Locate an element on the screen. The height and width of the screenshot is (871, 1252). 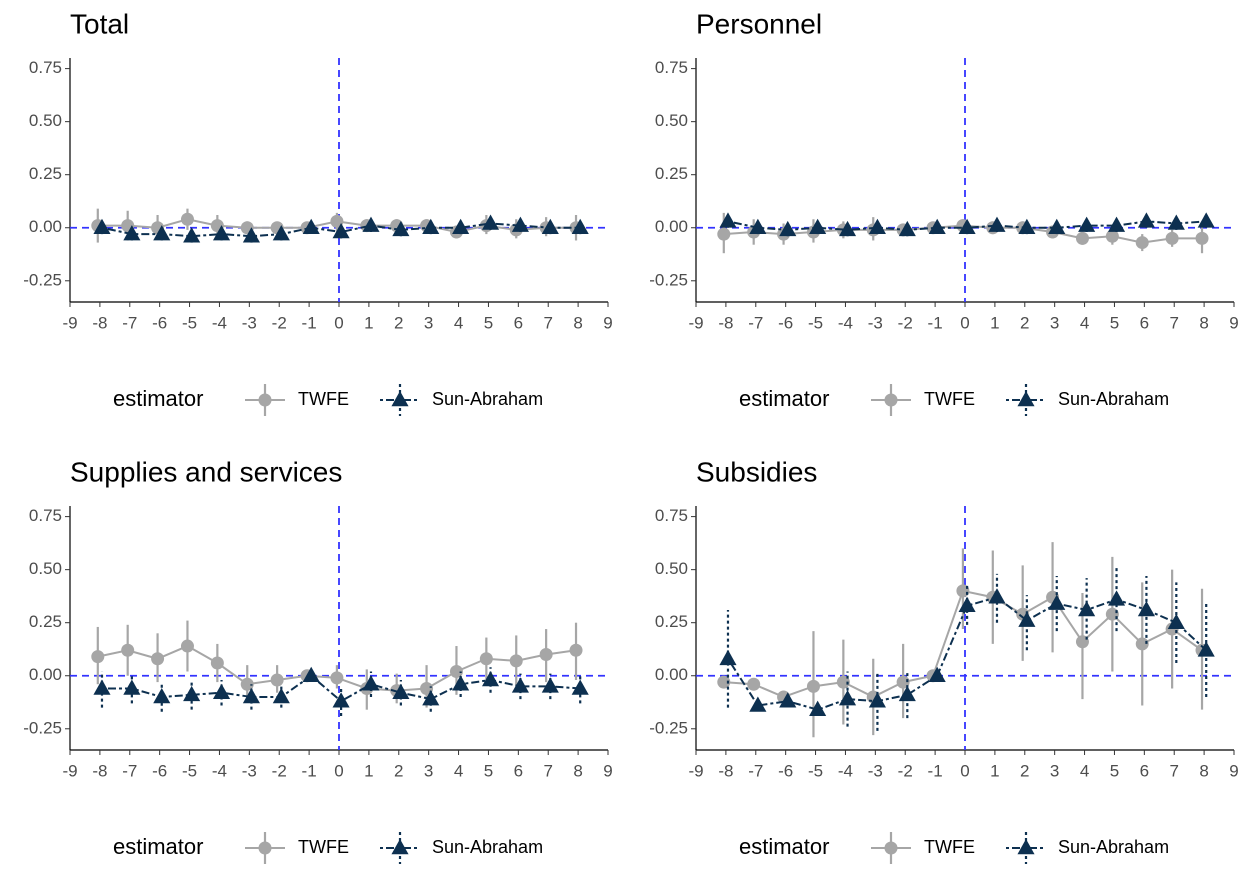
x-tick-label: 5 is located at coordinates (488, 770).